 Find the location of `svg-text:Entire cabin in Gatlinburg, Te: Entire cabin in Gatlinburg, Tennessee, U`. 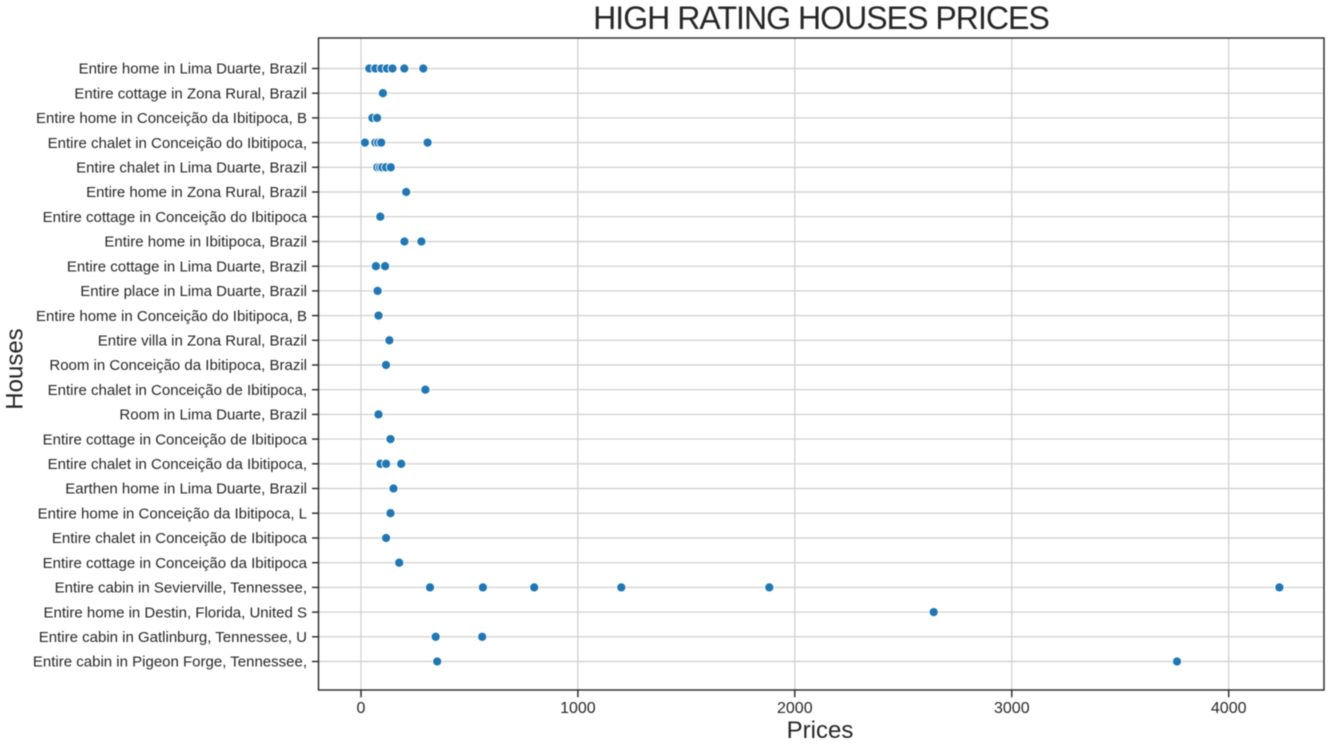

svg-text:Entire cabin in Gatlinburg, Te: Entire cabin in Gatlinburg, Tennessee, U is located at coordinates (173, 637).